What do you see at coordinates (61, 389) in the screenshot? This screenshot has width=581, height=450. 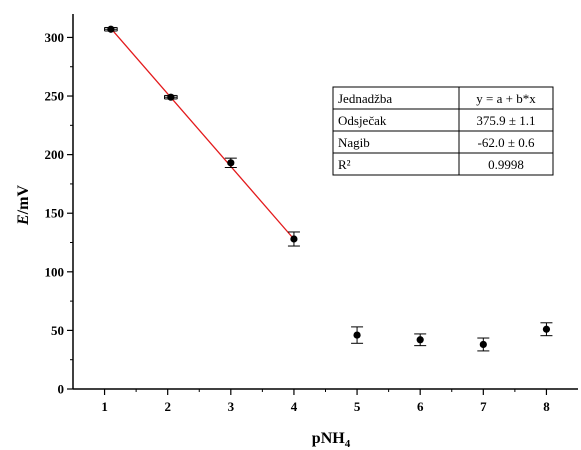 I see `y-tick-label: 0` at bounding box center [61, 389].